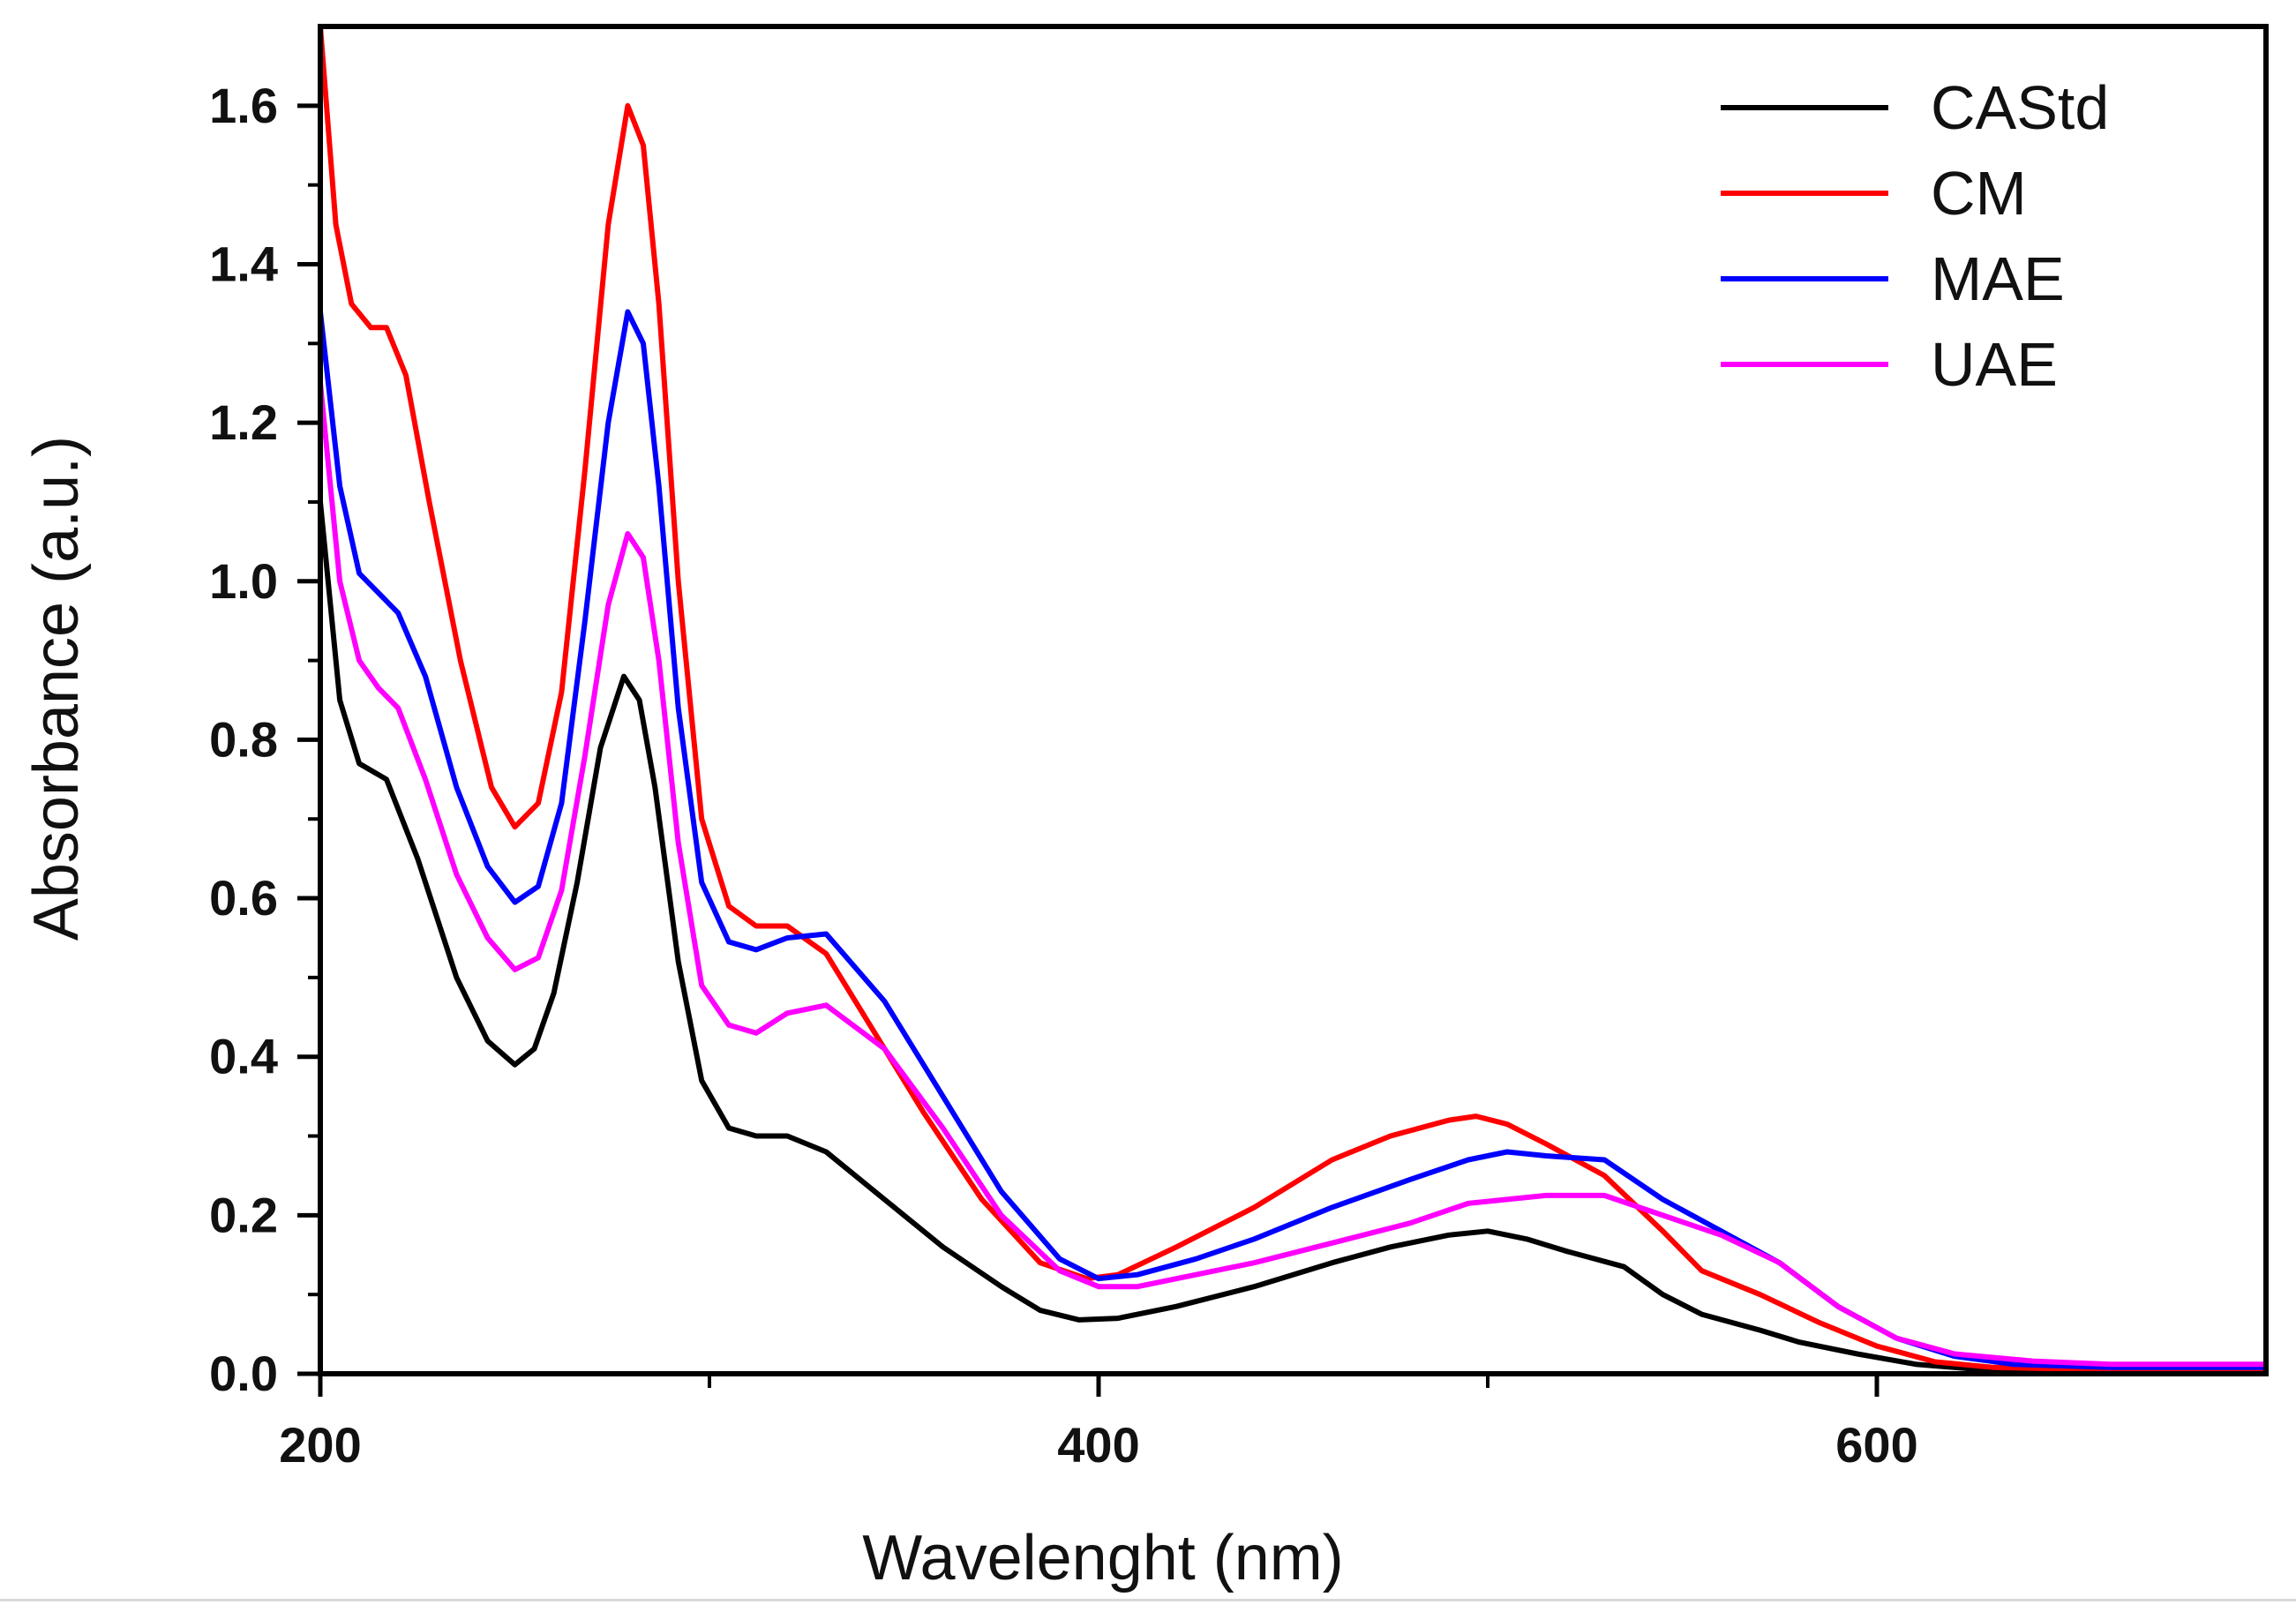 Image resolution: width=2296 pixels, height=1612 pixels. Describe the element at coordinates (1148, 1600) in the screenshot. I see `bottom-divider` at that location.